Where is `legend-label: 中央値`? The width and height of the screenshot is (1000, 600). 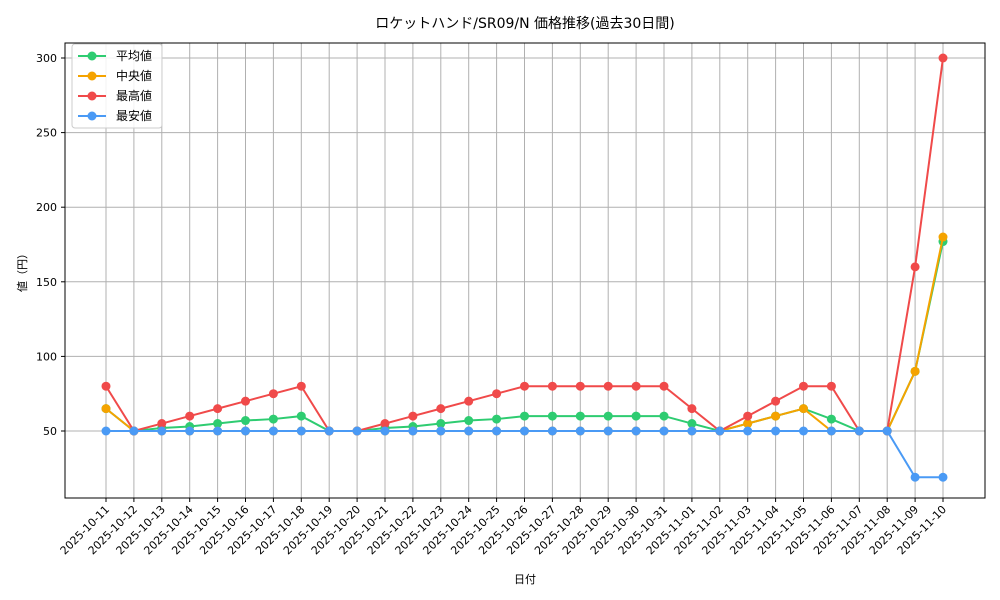
legend-label: 中央値 is located at coordinates (134, 75).